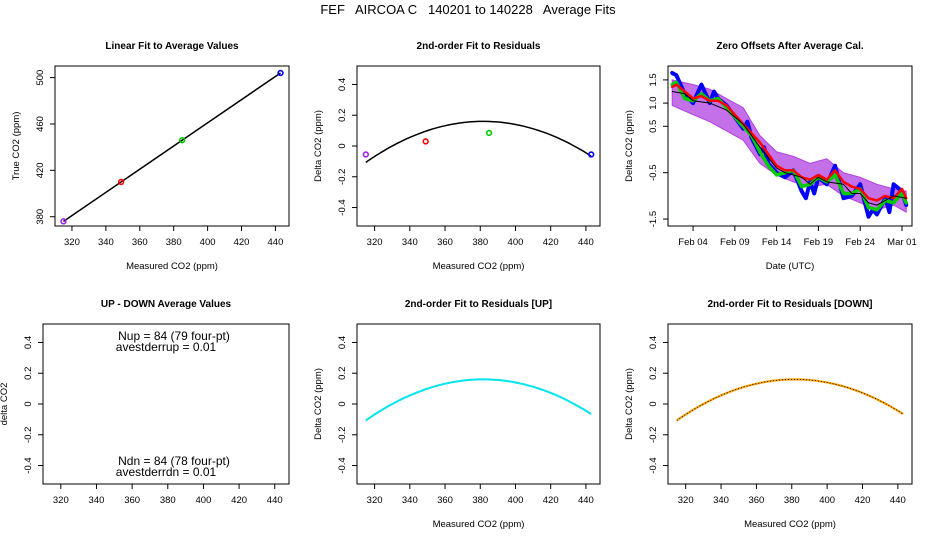  What do you see at coordinates (735, 242) in the screenshot?
I see `x-tick-label: Feb 09` at bounding box center [735, 242].